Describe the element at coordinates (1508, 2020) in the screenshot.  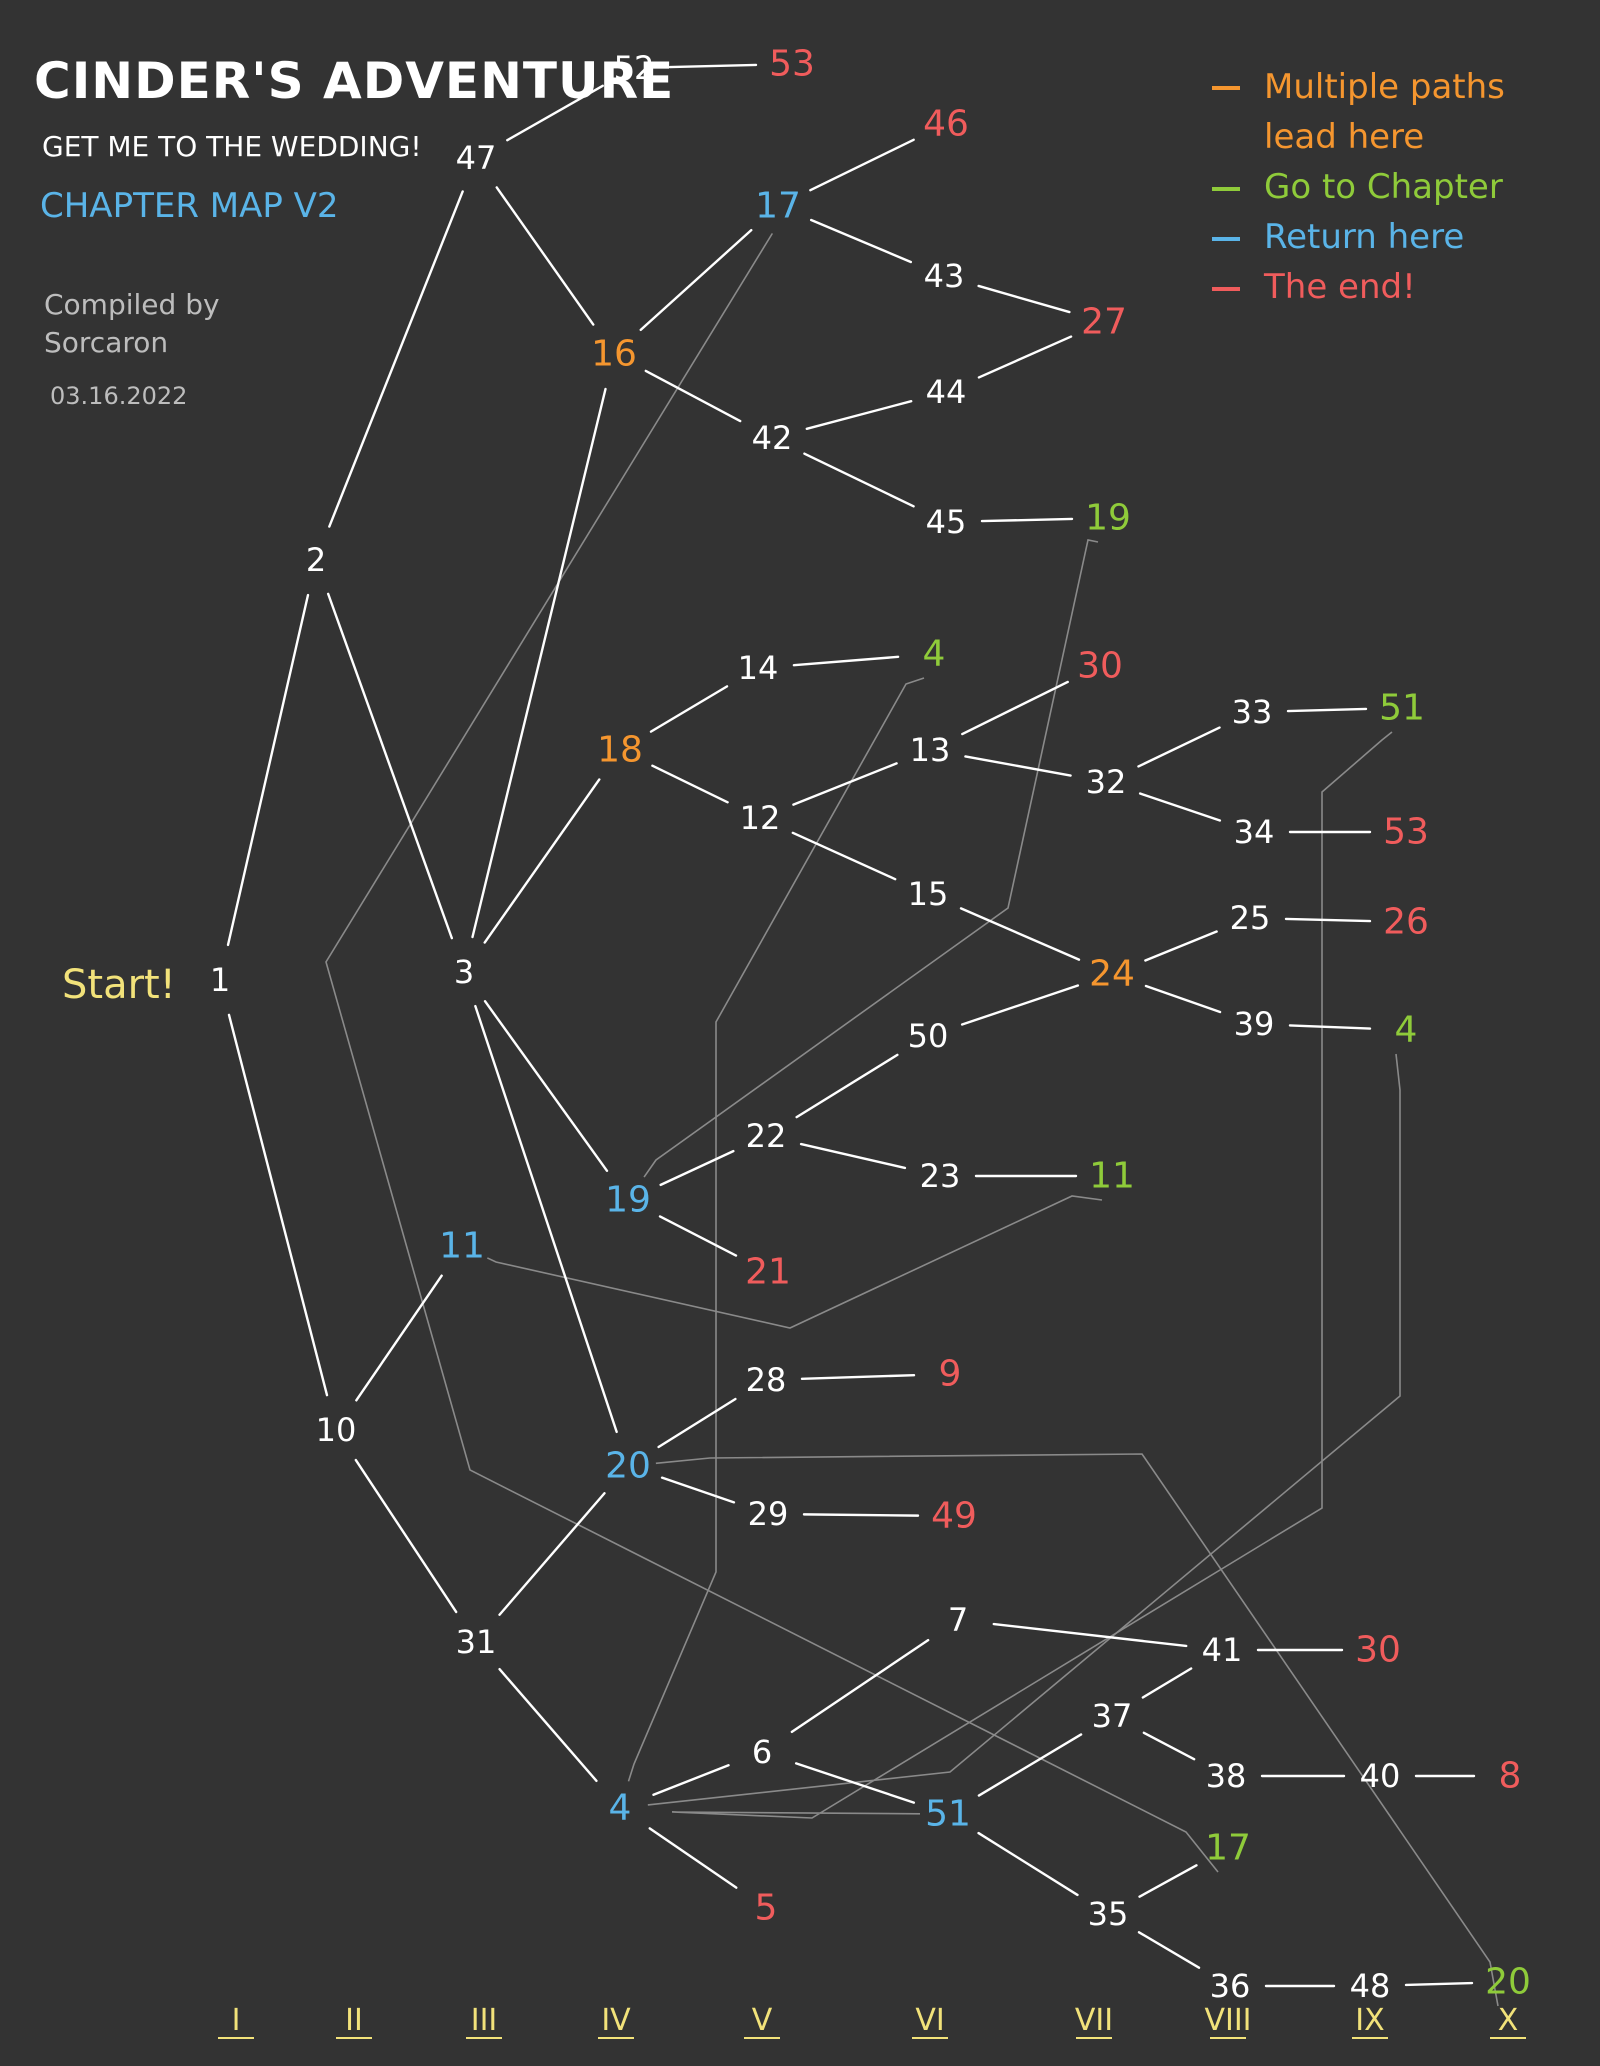
I see `column-label: X` at that location.